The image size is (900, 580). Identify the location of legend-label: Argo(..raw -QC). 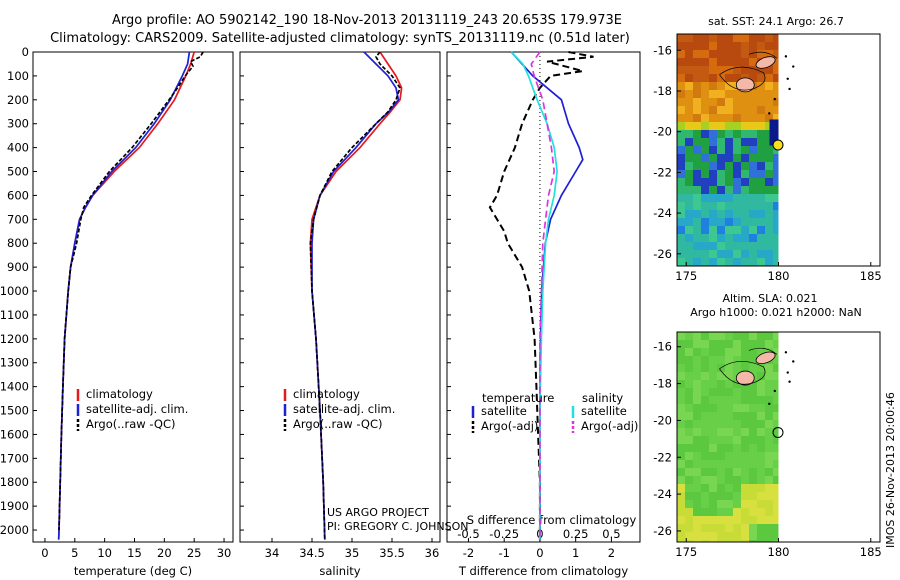
(338, 424).